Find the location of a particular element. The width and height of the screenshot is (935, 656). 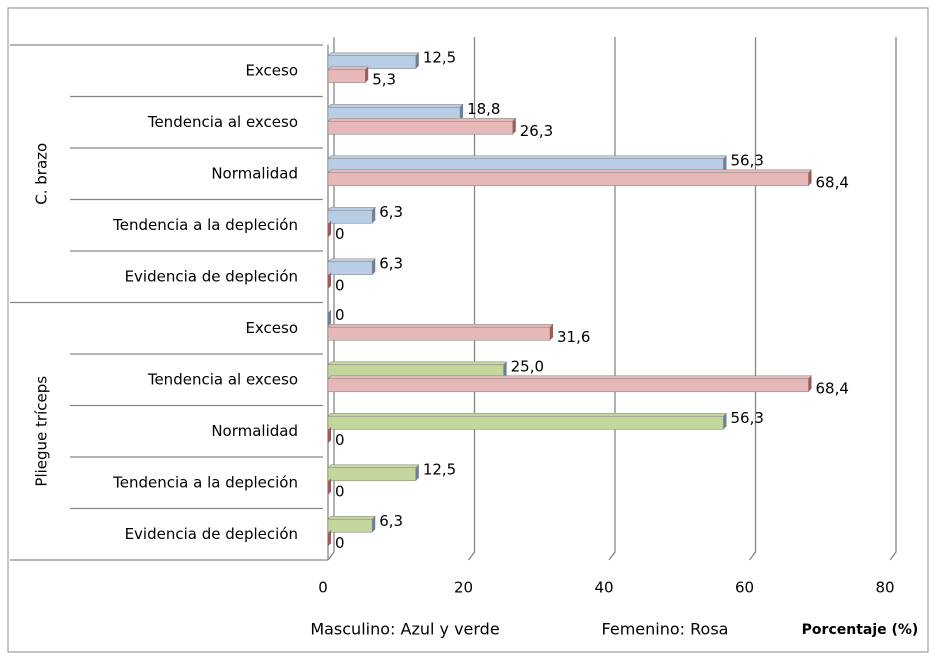

x-tick-label: 20 is located at coordinates (463, 588).